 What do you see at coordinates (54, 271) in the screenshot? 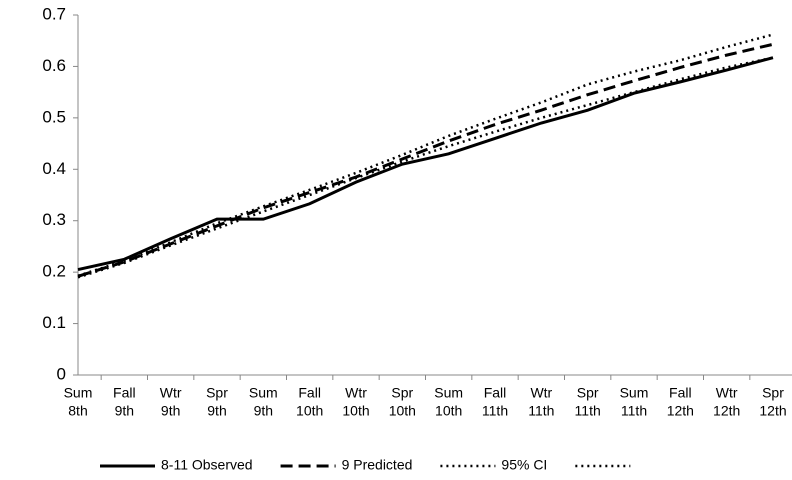
I see `y-tick-label: 0.2` at bounding box center [54, 271].